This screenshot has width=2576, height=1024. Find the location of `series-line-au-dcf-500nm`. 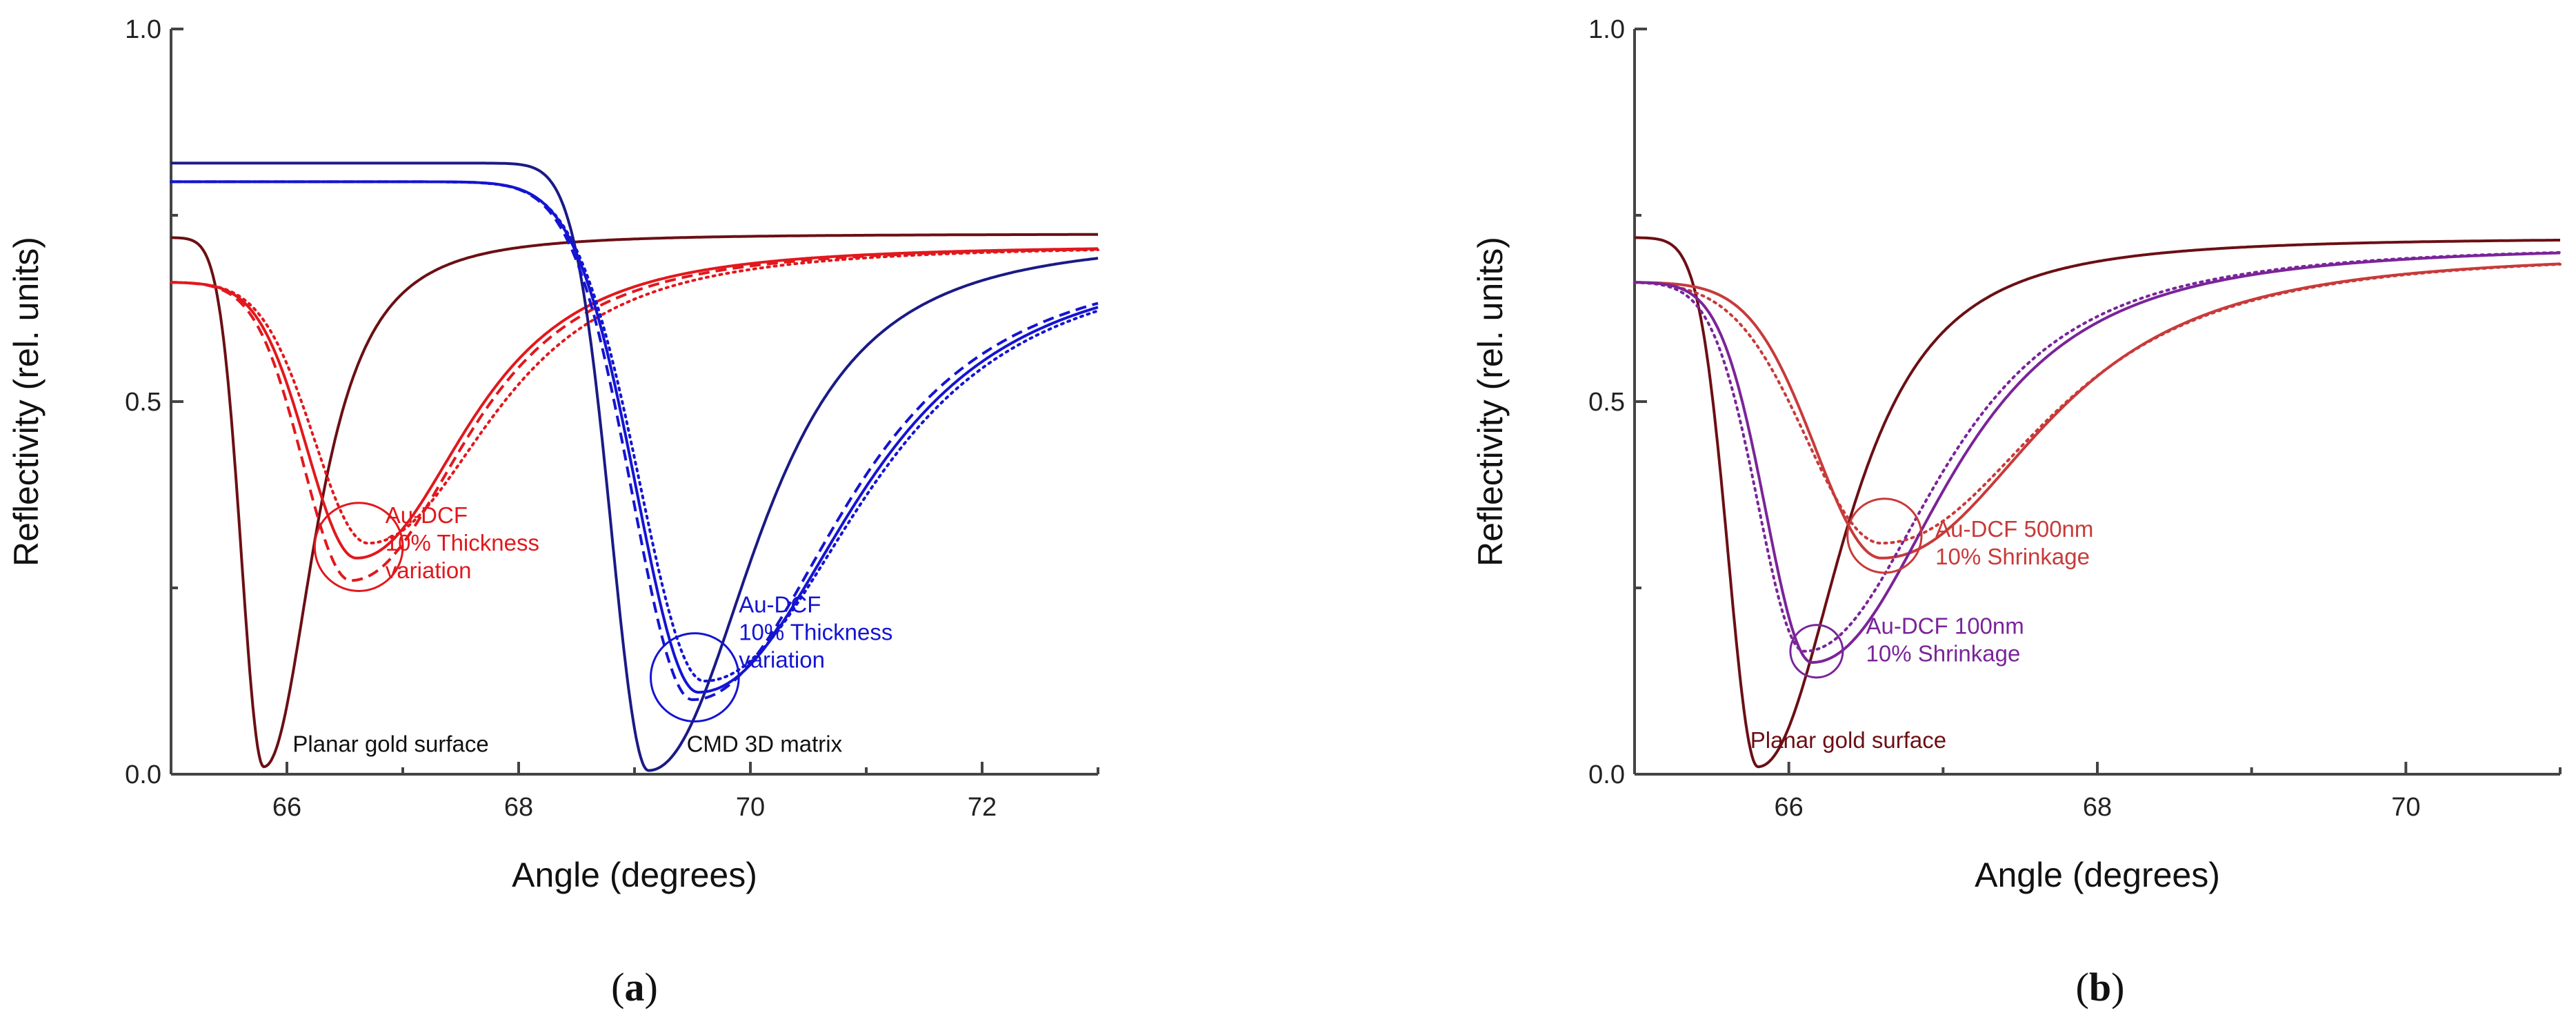

series-line-au-dcf-500nm is located at coordinates (2098, 411).